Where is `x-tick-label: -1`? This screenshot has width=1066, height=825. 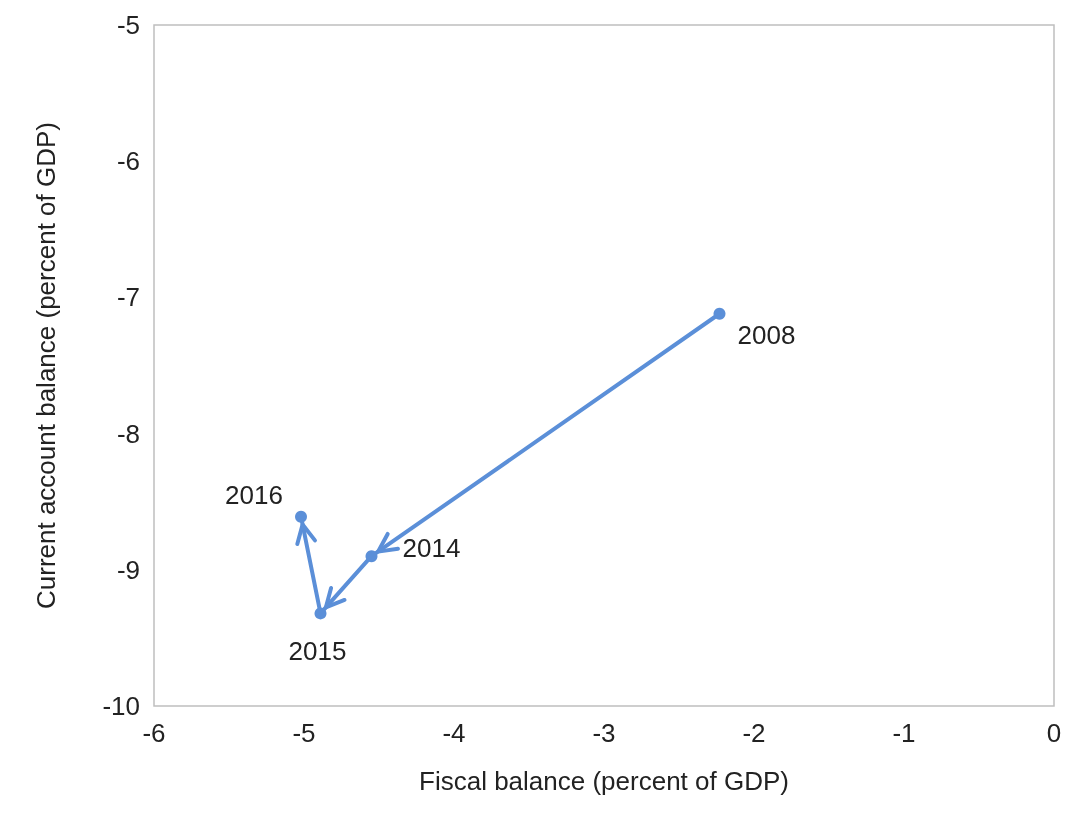 x-tick-label: -1 is located at coordinates (904, 733).